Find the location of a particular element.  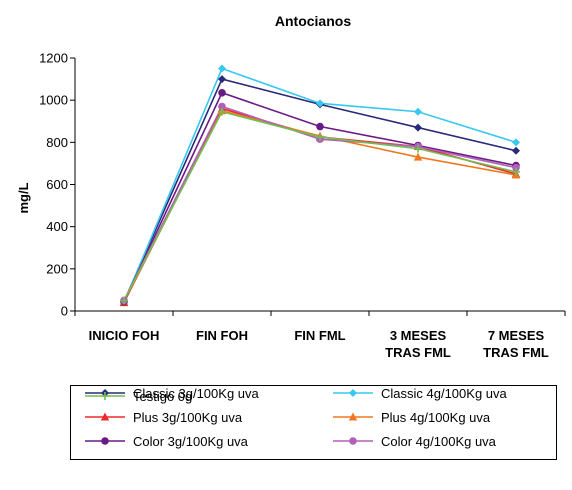

legend-label: Classic 3g/100Kg uva is located at coordinates (196, 393).